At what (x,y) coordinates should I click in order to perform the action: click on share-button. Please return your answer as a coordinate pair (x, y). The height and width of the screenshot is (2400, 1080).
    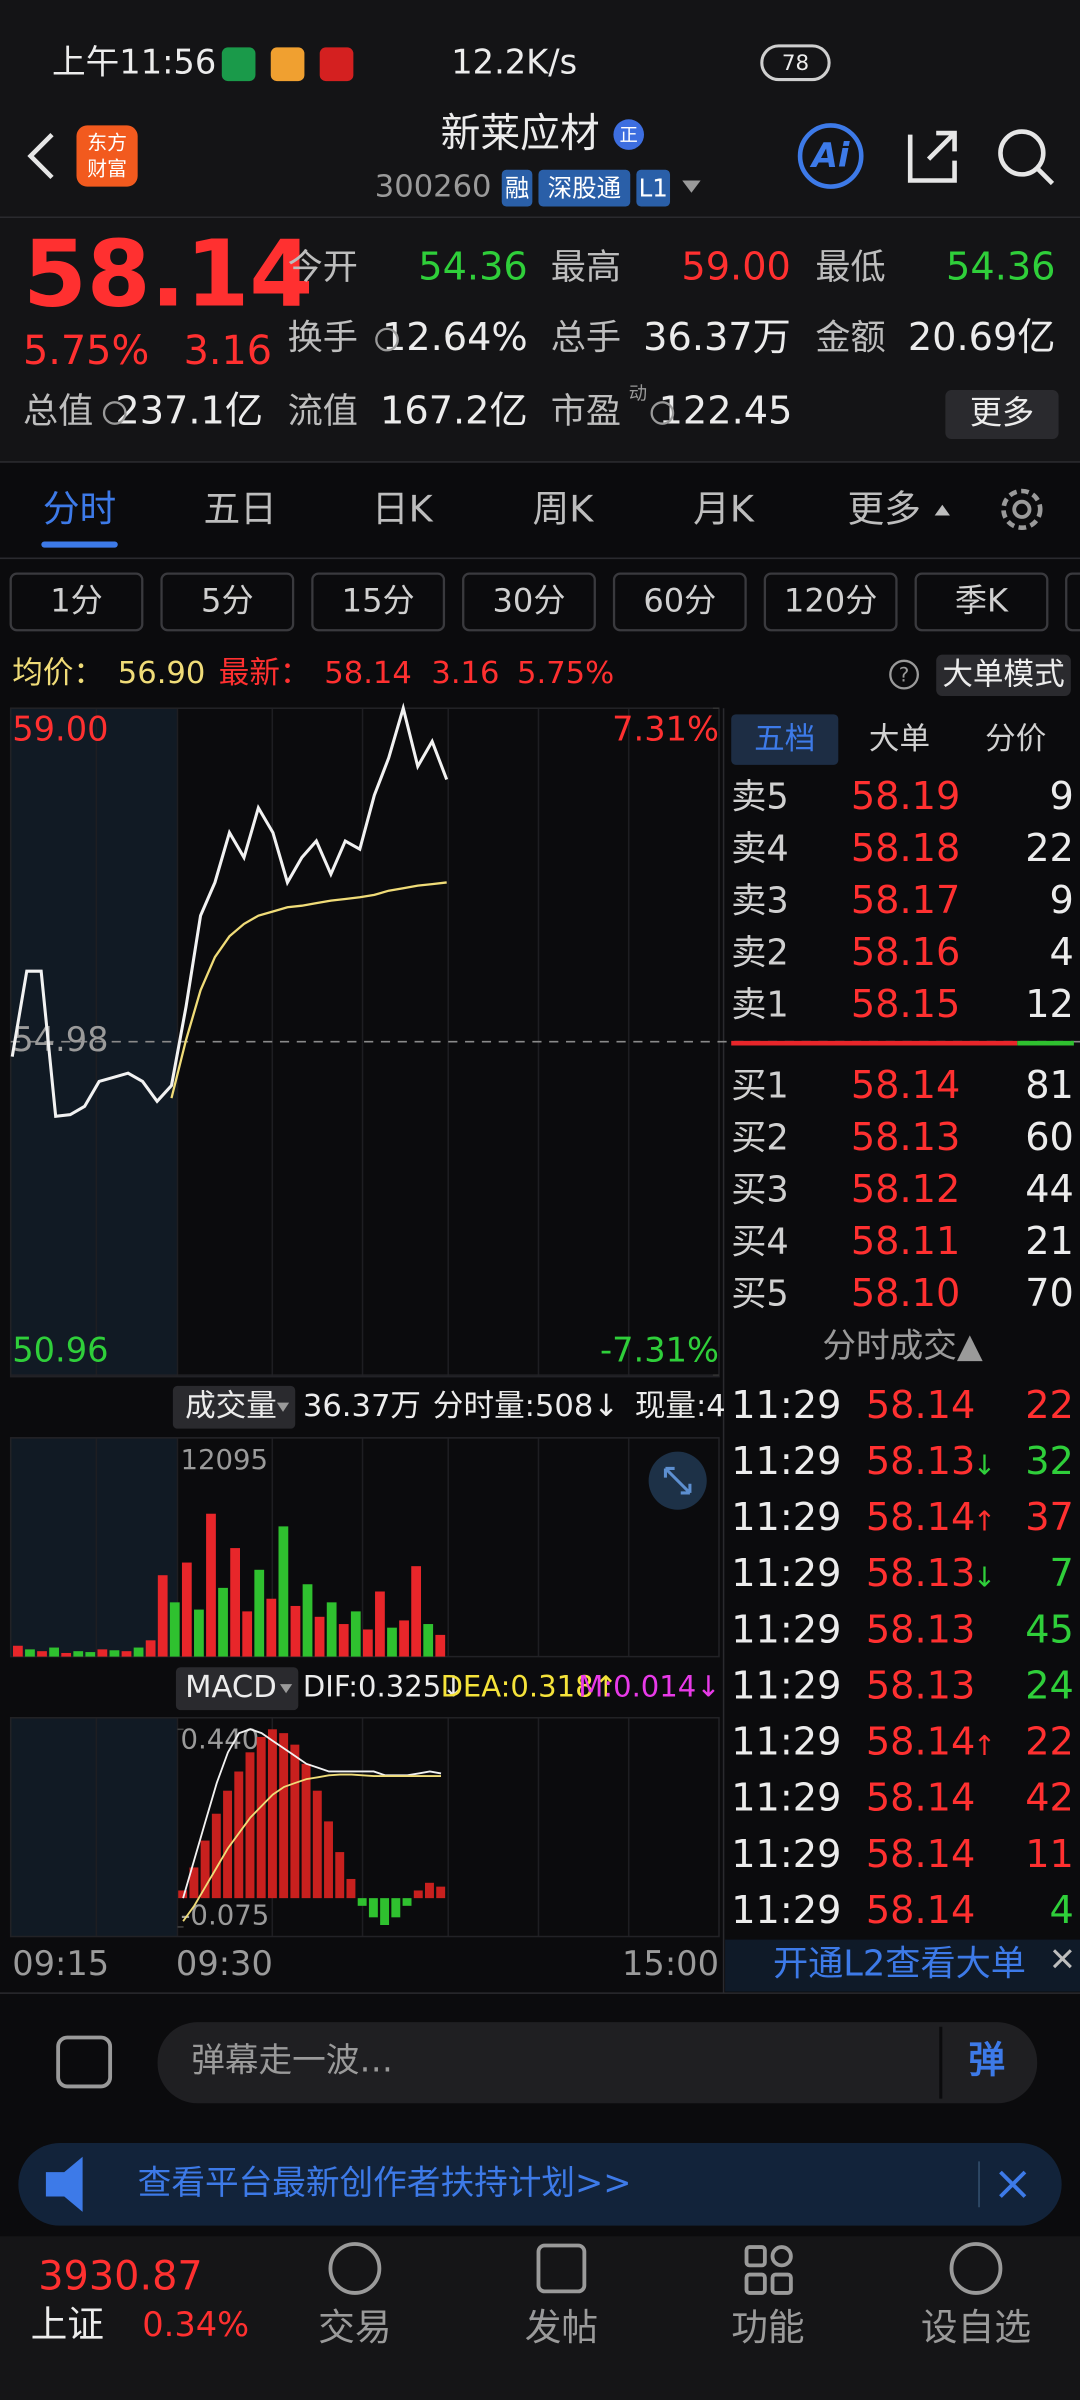
    Looking at the image, I should click on (932, 156).